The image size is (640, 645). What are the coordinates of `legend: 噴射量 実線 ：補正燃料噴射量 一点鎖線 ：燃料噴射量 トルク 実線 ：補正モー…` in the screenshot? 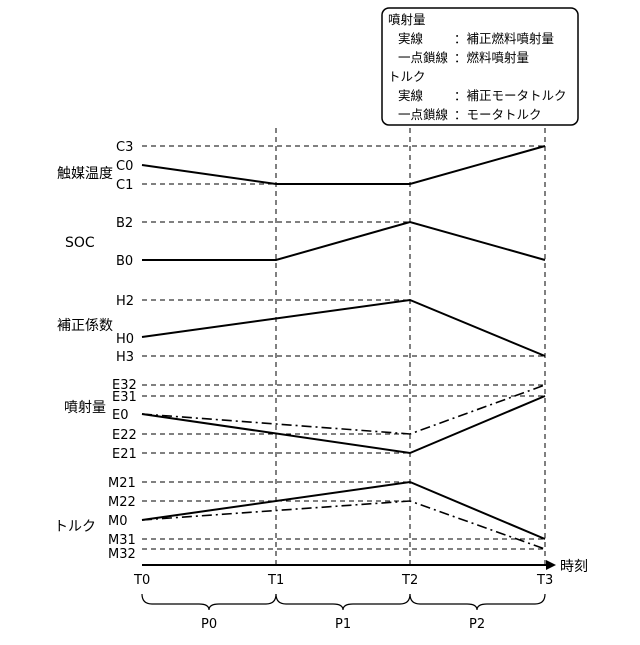 It's located at (480, 66).